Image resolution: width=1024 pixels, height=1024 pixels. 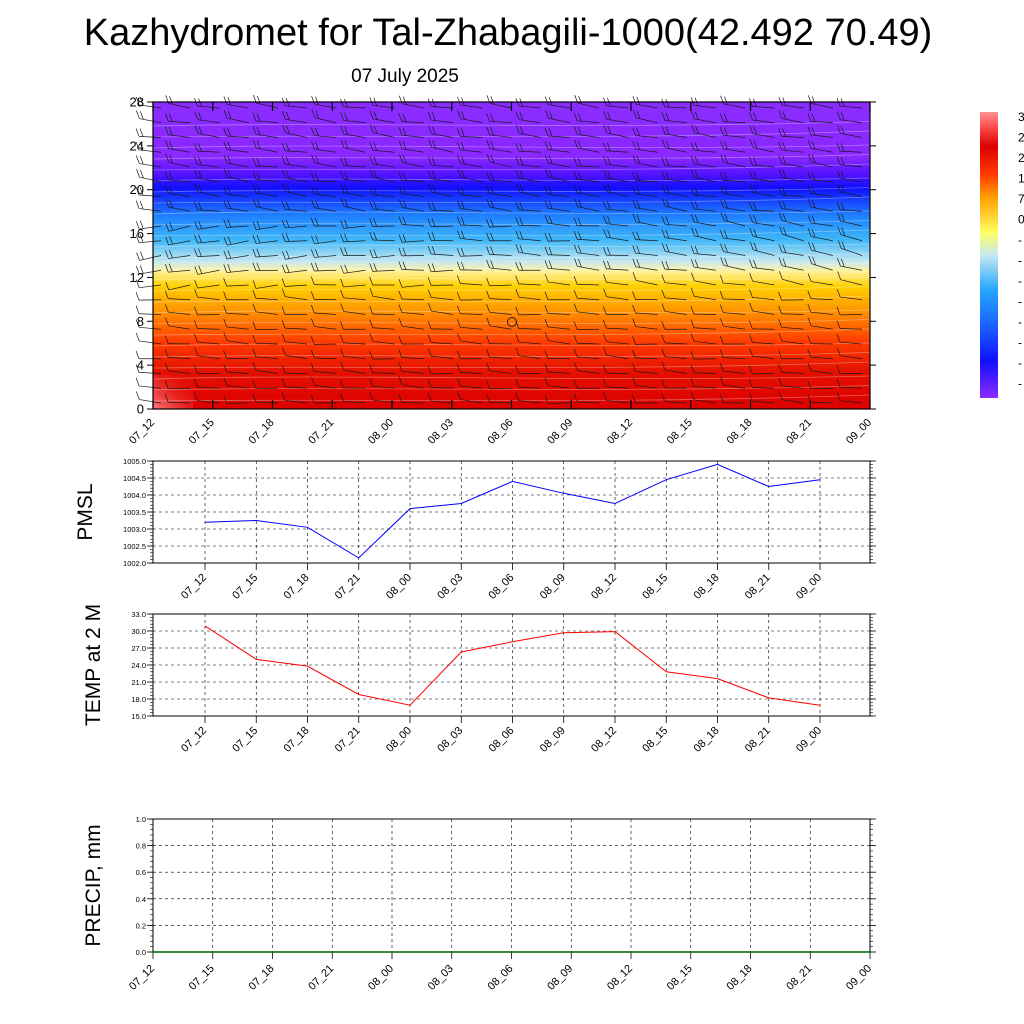 What do you see at coordinates (141, 846) in the screenshot?
I see `y-tick-label: 0.8` at bounding box center [141, 846].